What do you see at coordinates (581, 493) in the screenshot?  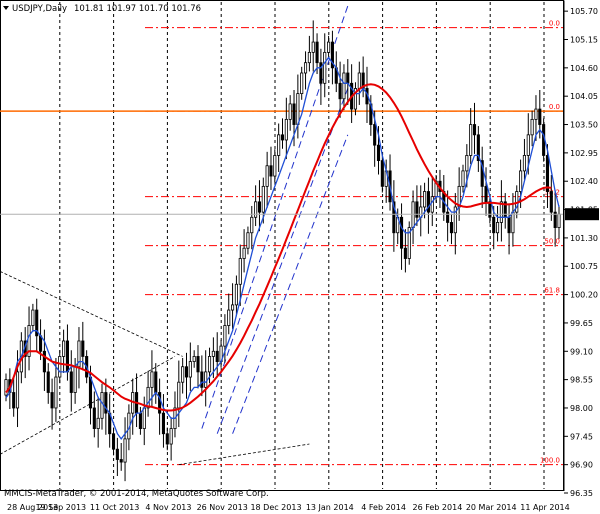 I see `y-tick-label: 96.35` at bounding box center [581, 493].